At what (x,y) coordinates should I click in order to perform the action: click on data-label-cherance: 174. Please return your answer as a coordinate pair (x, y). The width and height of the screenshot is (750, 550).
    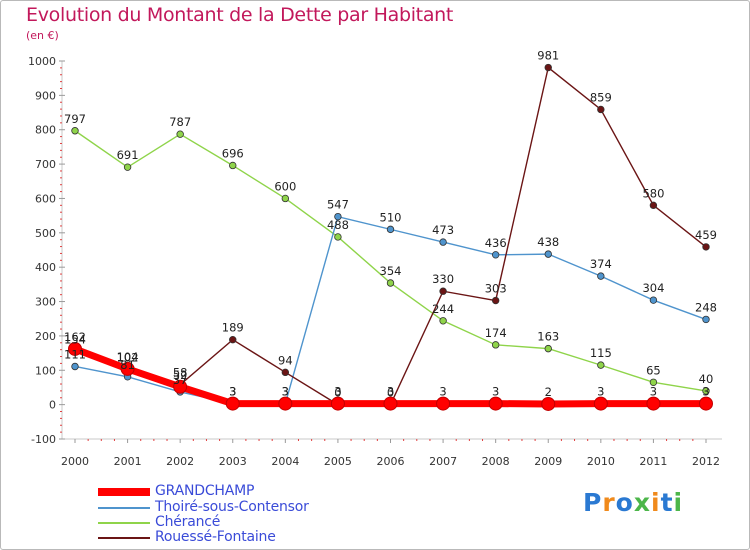
    Looking at the image, I should click on (496, 333).